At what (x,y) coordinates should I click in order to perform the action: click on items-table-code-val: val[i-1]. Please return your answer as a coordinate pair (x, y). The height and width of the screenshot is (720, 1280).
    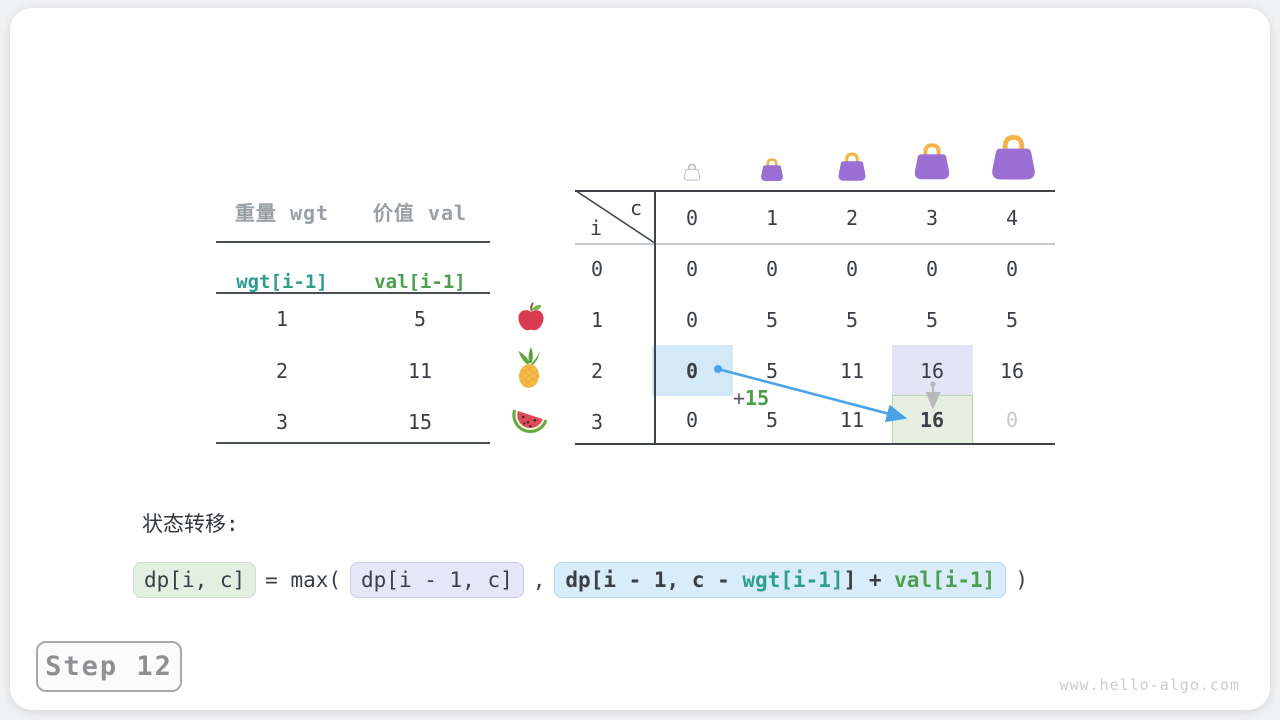
    Looking at the image, I should click on (420, 282).